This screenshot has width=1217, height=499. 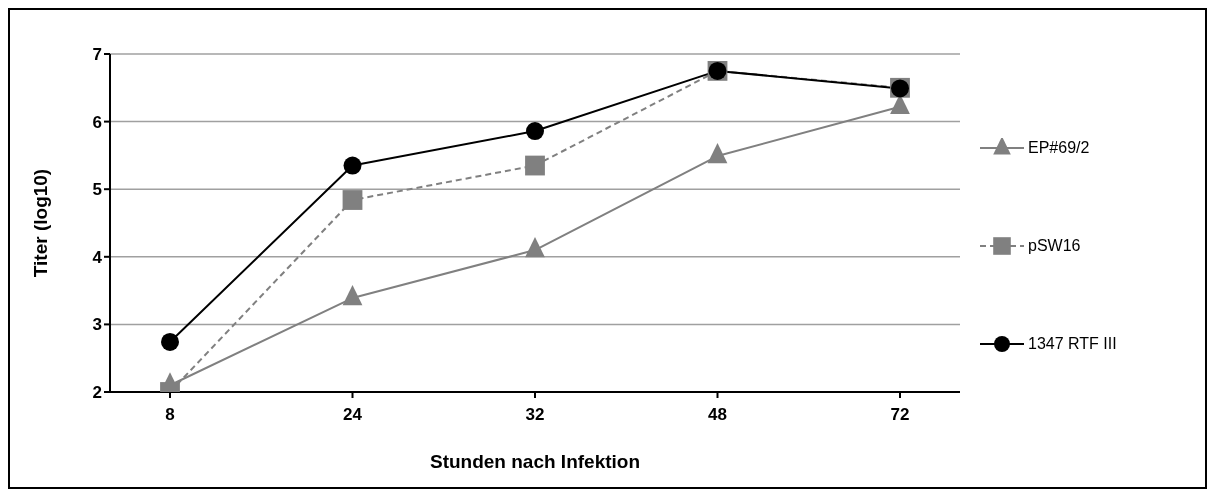 I want to click on legend-label: EP#69/2, so click(x=1059, y=148).